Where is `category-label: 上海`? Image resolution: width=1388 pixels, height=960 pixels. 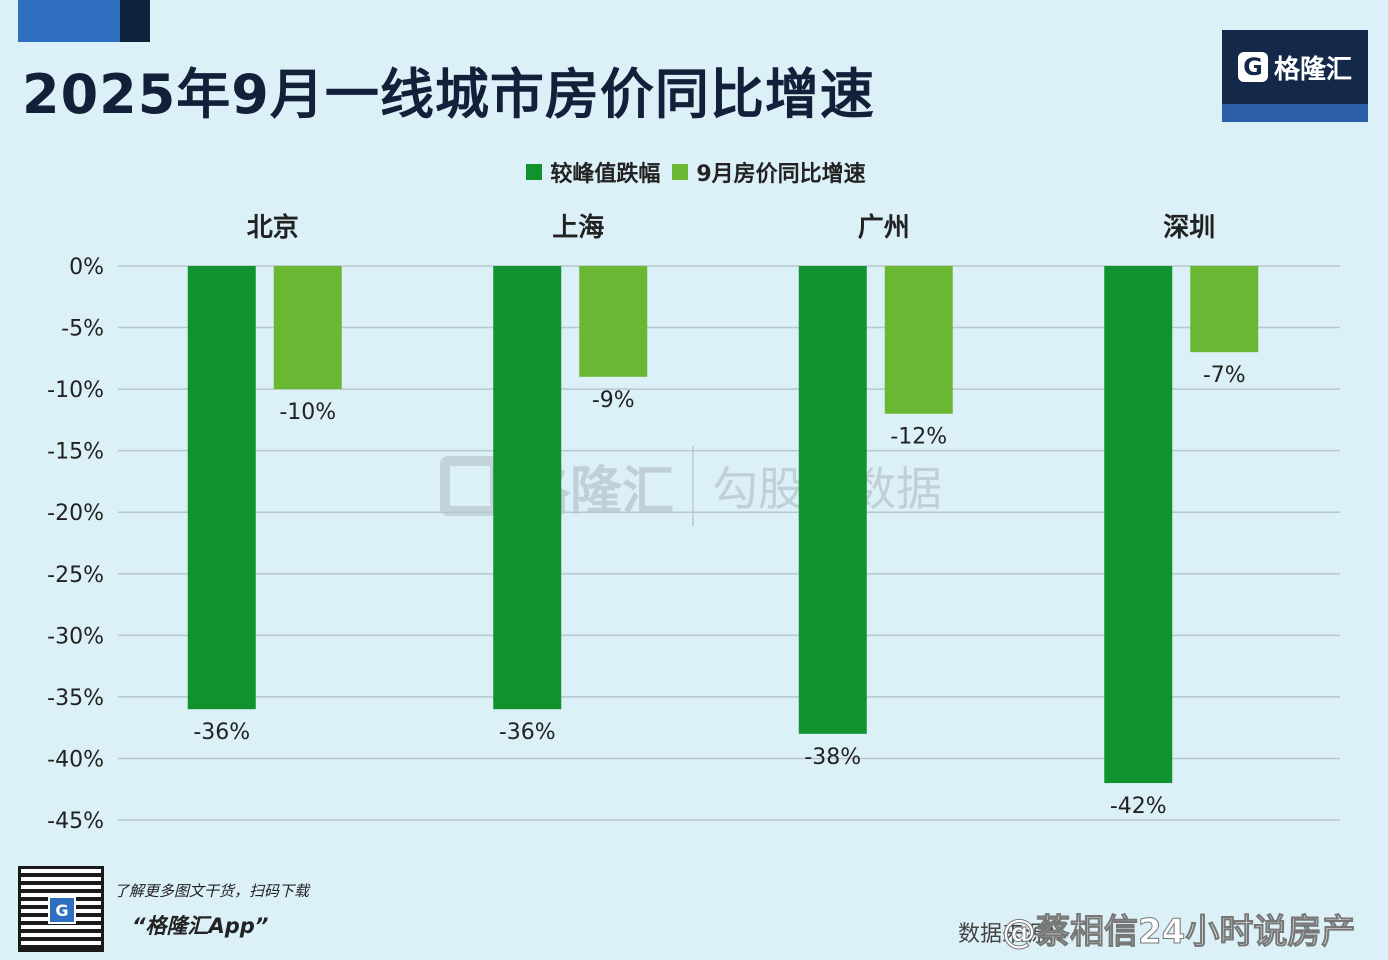
category-label: 上海 is located at coordinates (578, 228).